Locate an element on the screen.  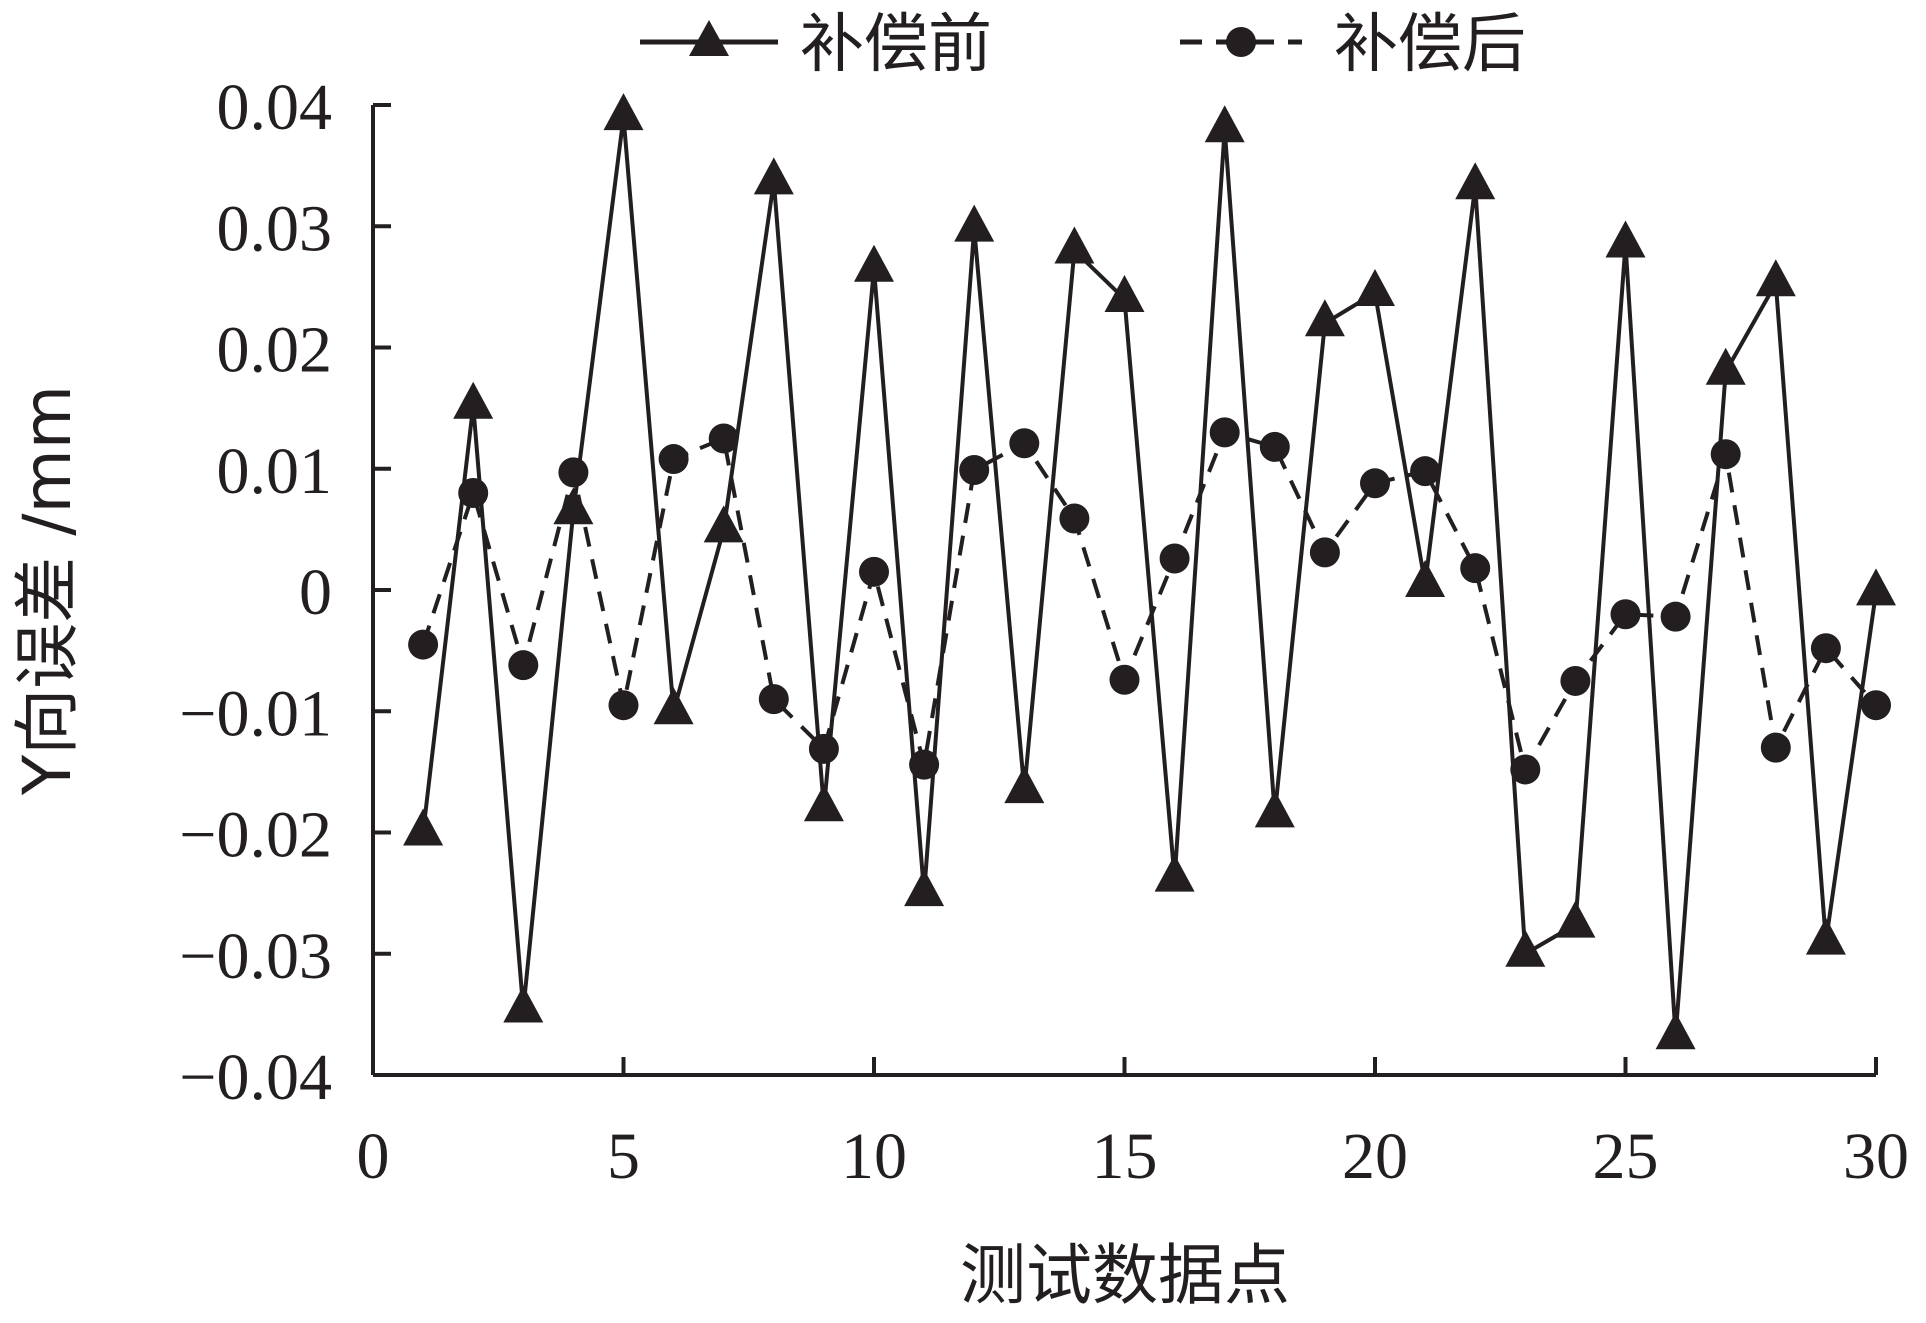
legend-triangle-marker is located at coordinates (709, 38).